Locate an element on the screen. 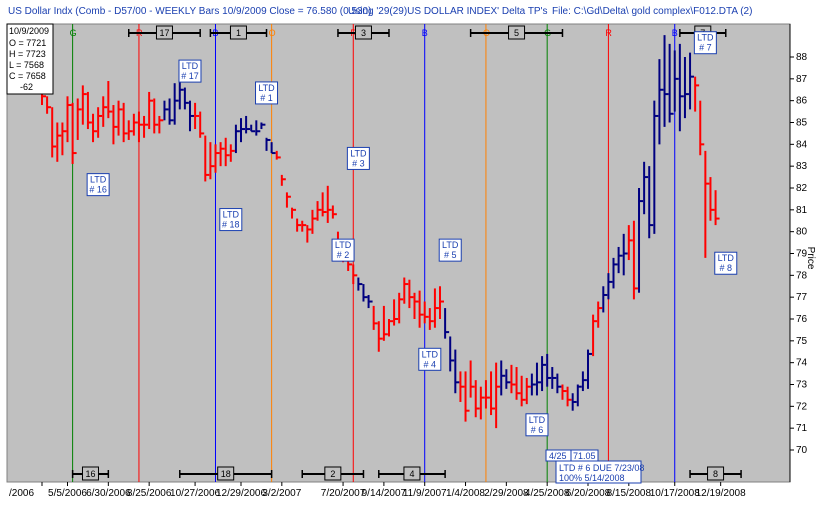 The width and height of the screenshot is (825, 511). x-tick-label: 2/29/2008 is located at coordinates (506, 493).